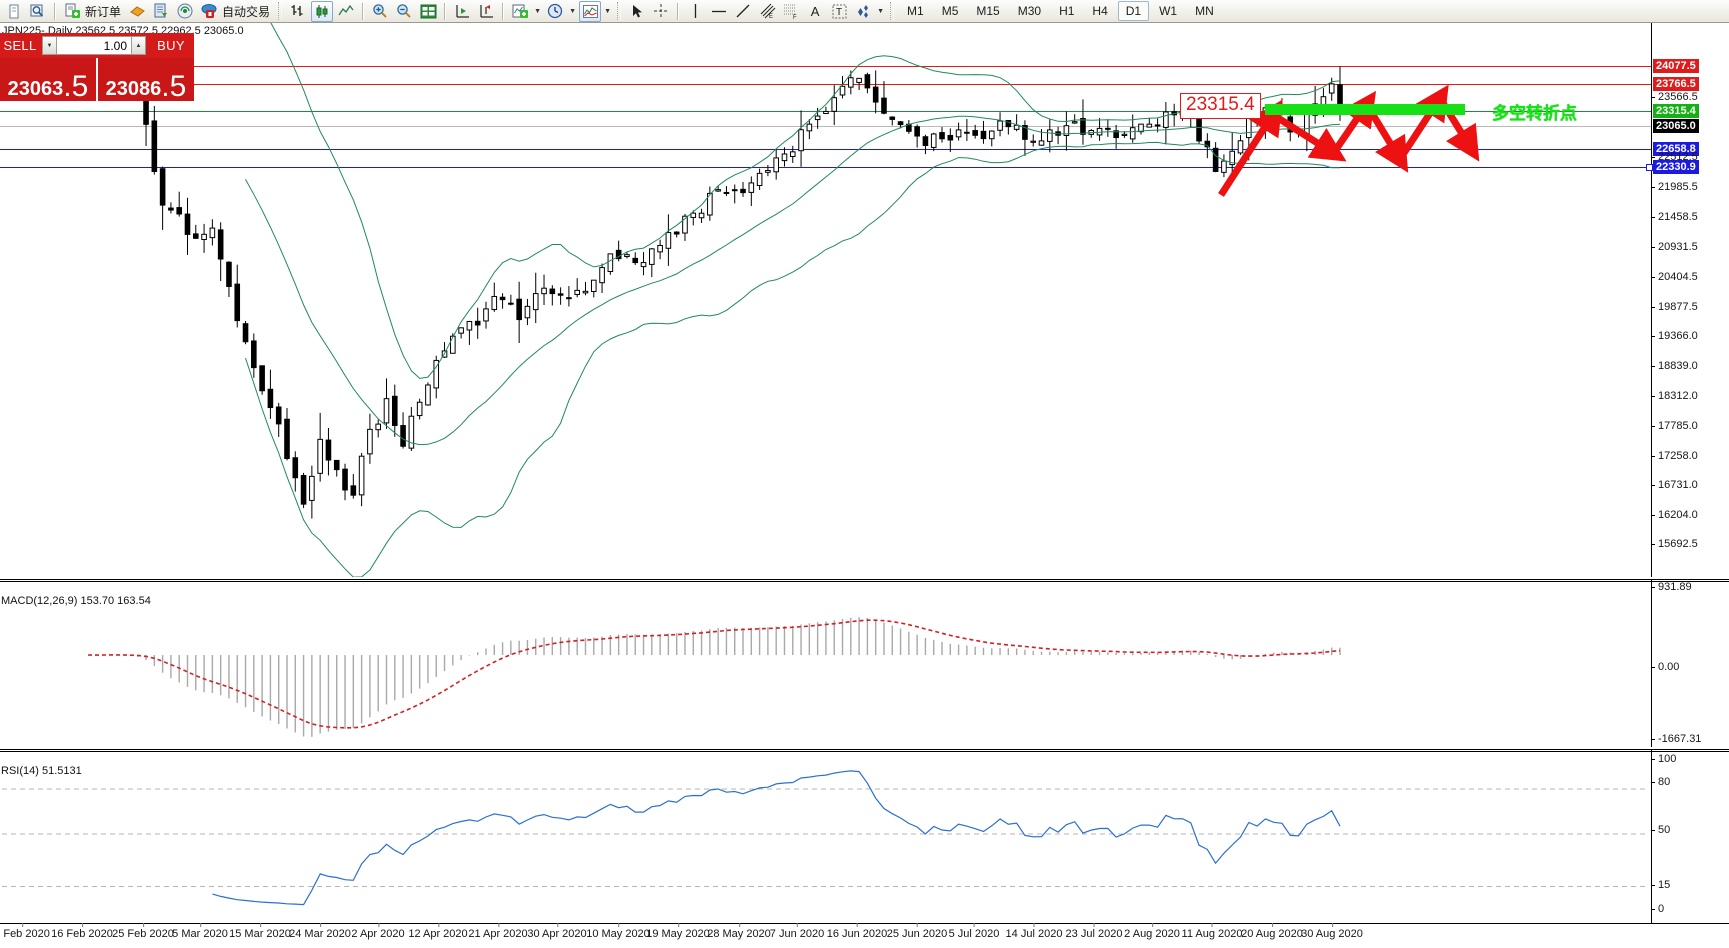 This screenshot has height=948, width=1729. What do you see at coordinates (1669, 667) in the screenshot?
I see `indicator-axis-tick-label: 0.00` at bounding box center [1669, 667].